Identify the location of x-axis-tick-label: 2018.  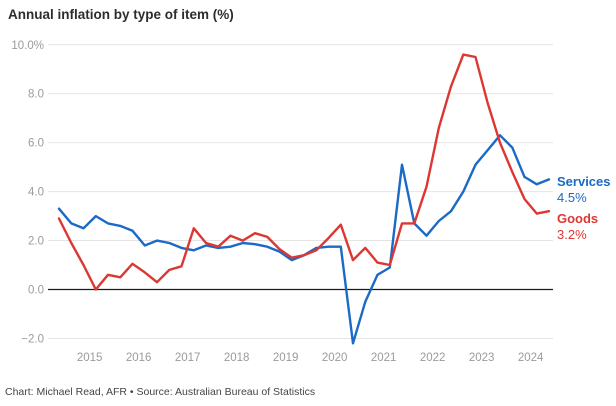
(237, 358).